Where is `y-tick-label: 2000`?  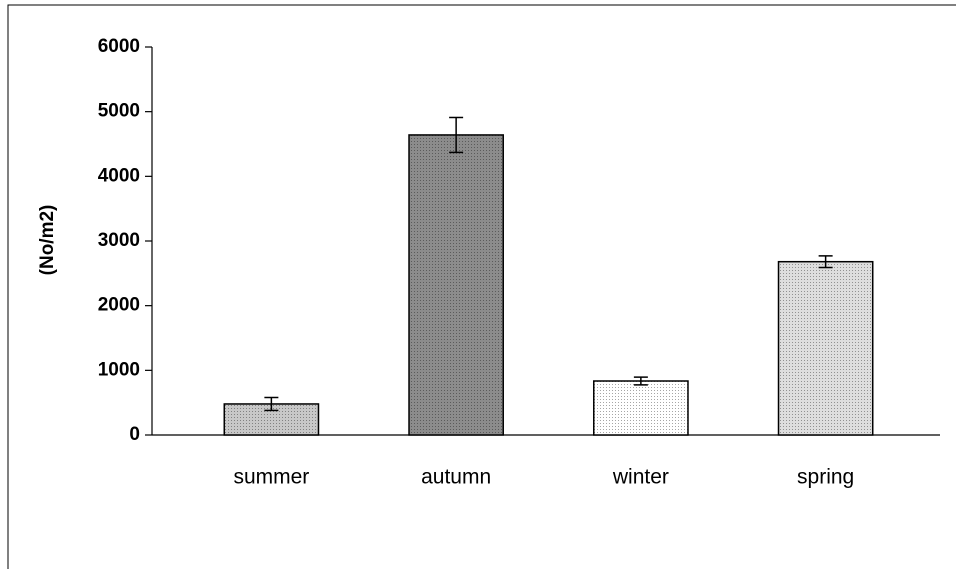 y-tick-label: 2000 is located at coordinates (119, 305).